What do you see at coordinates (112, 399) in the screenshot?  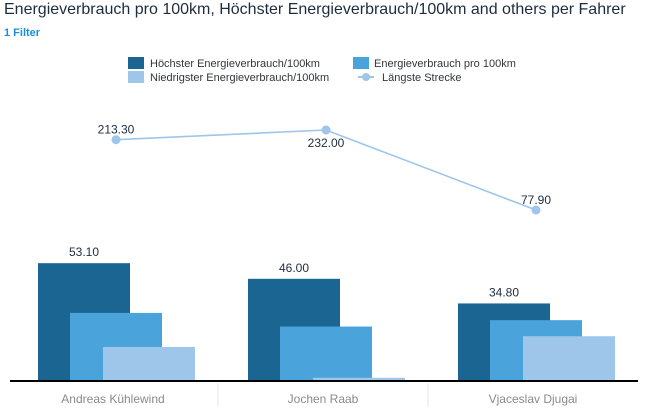 I see `x-tick-label: Andreas Kühlewind` at bounding box center [112, 399].